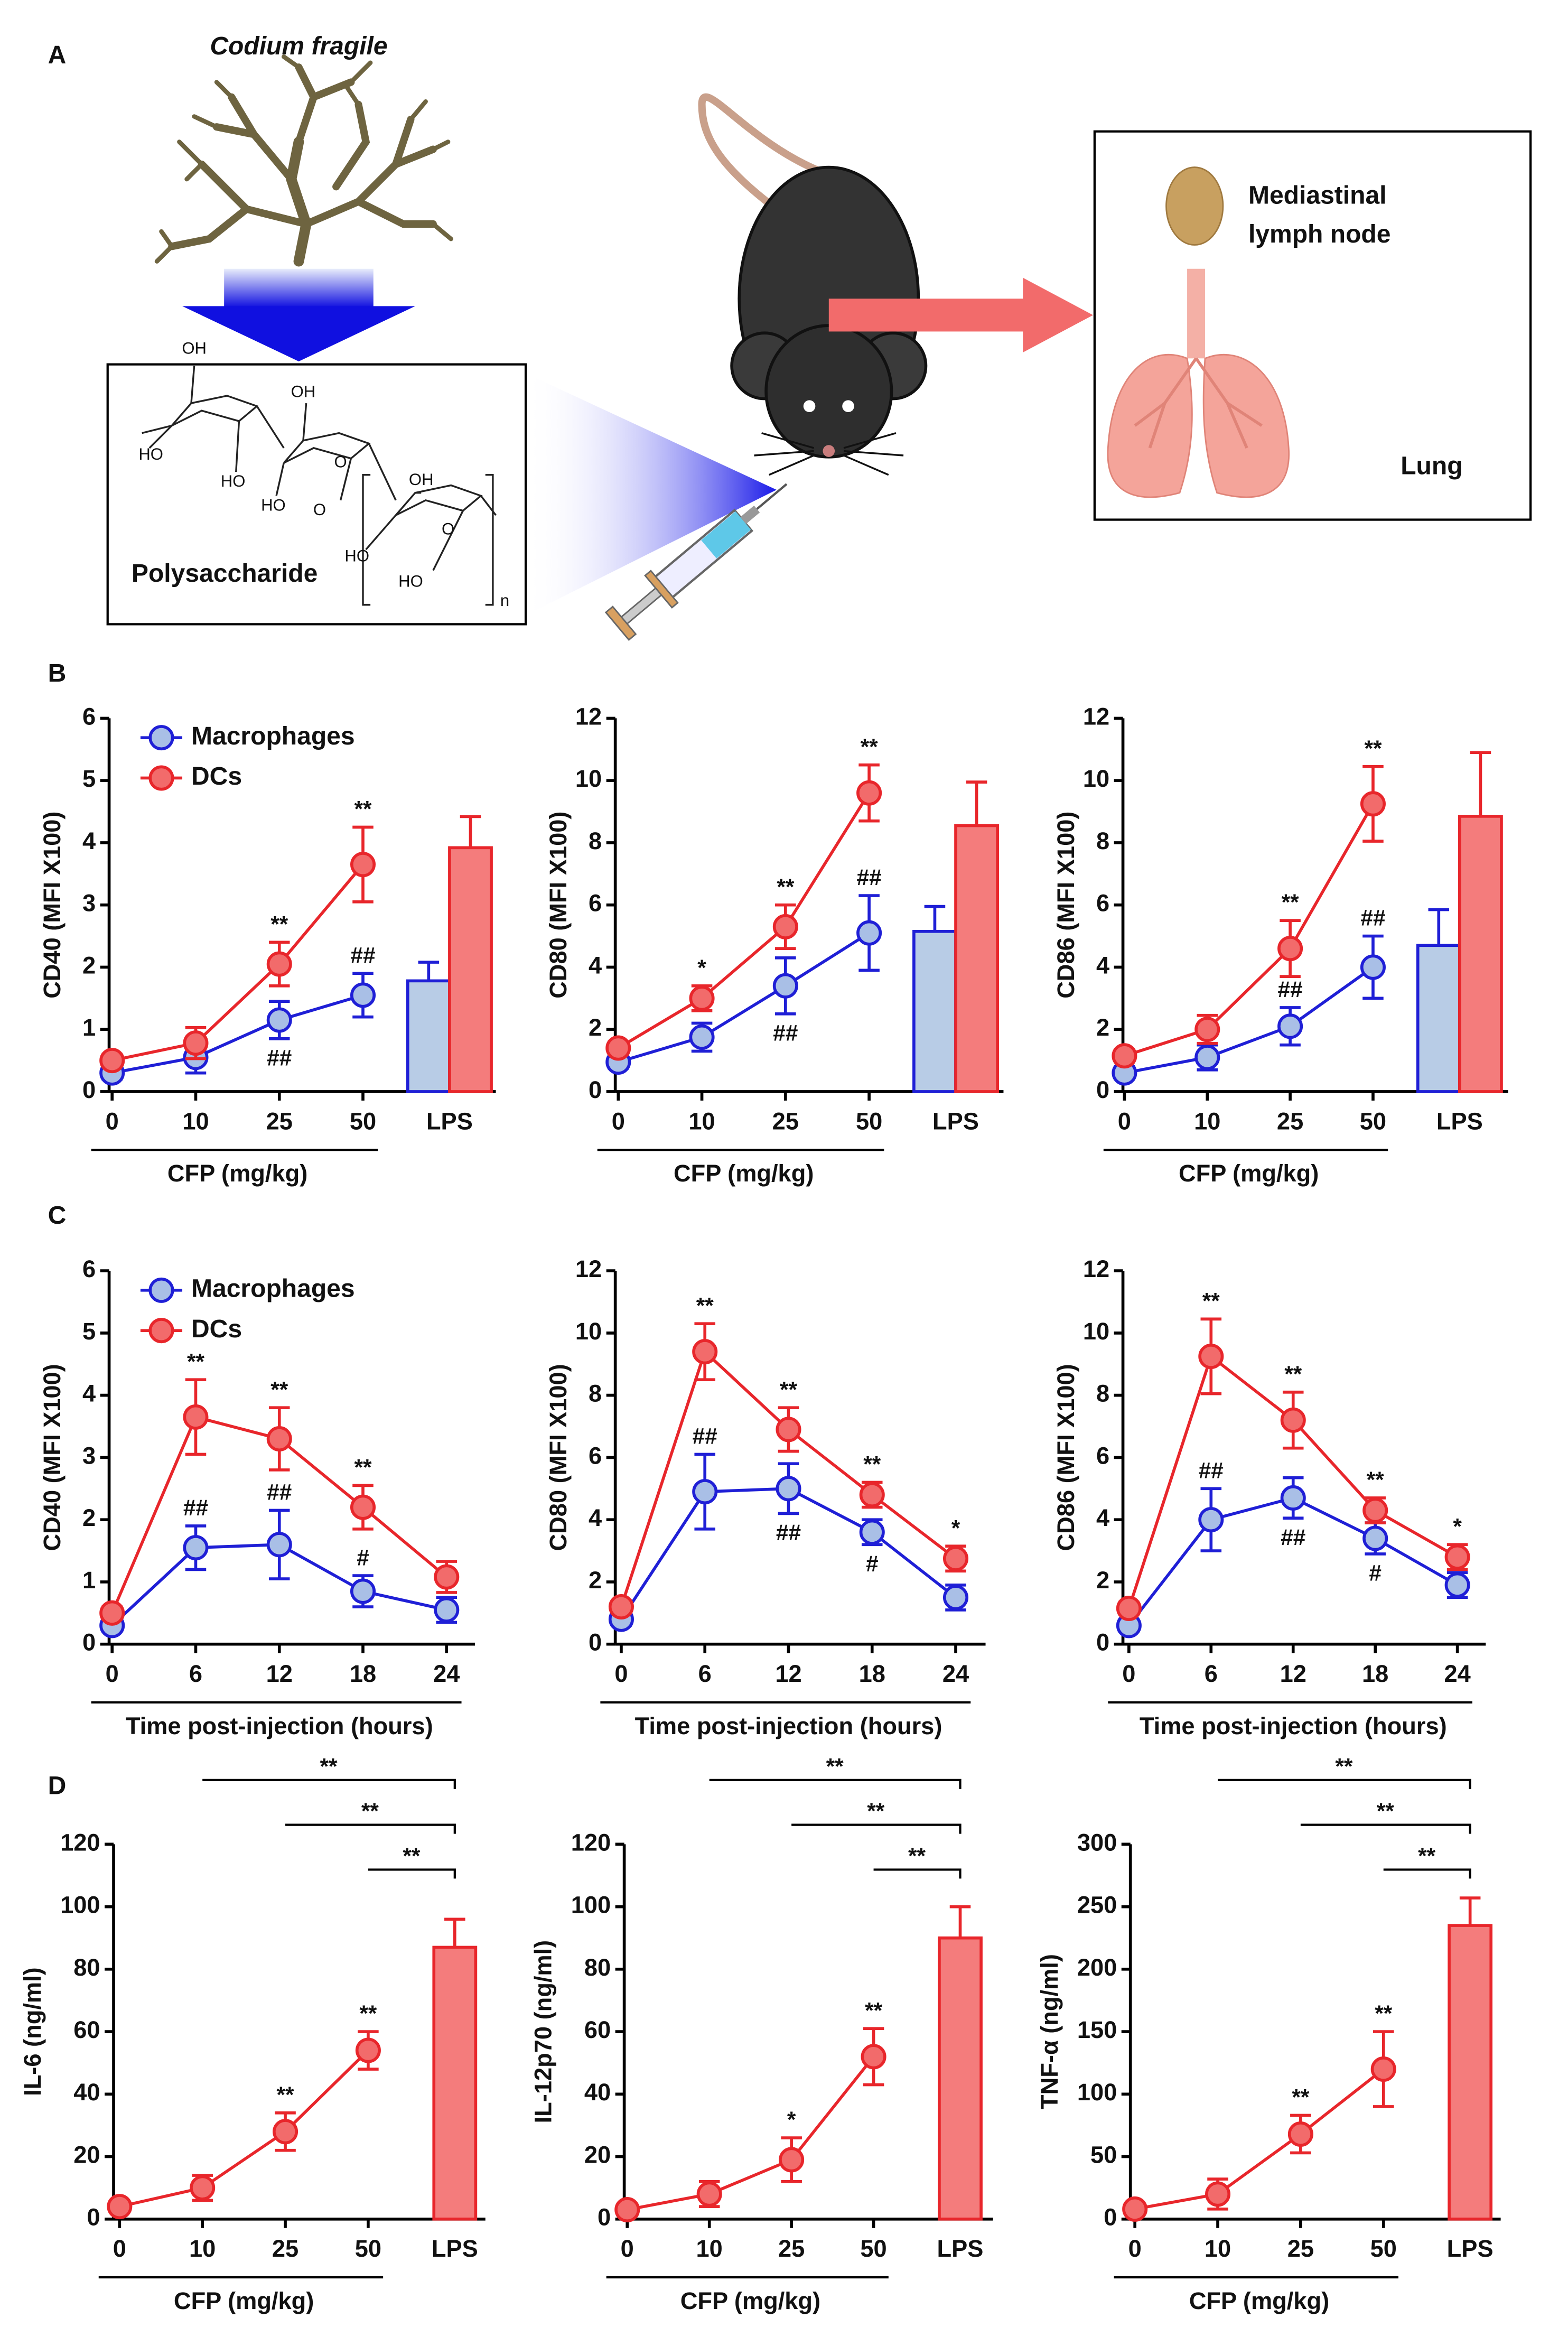 This screenshot has height=2346, width=1568. I want to click on y-axis-label: TNF-α (ng/ml), so click(1049, 2031).